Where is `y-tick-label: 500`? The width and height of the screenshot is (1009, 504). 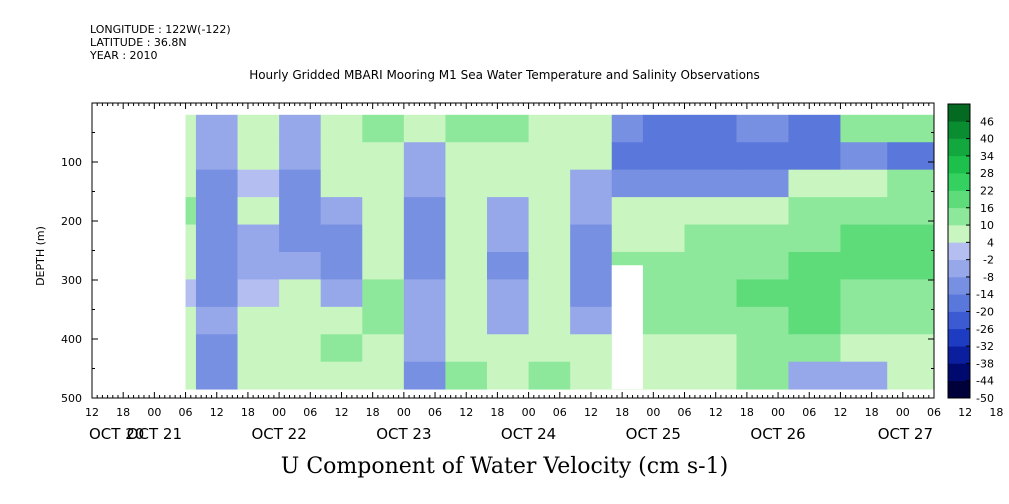 y-tick-label: 500 is located at coordinates (71, 398).